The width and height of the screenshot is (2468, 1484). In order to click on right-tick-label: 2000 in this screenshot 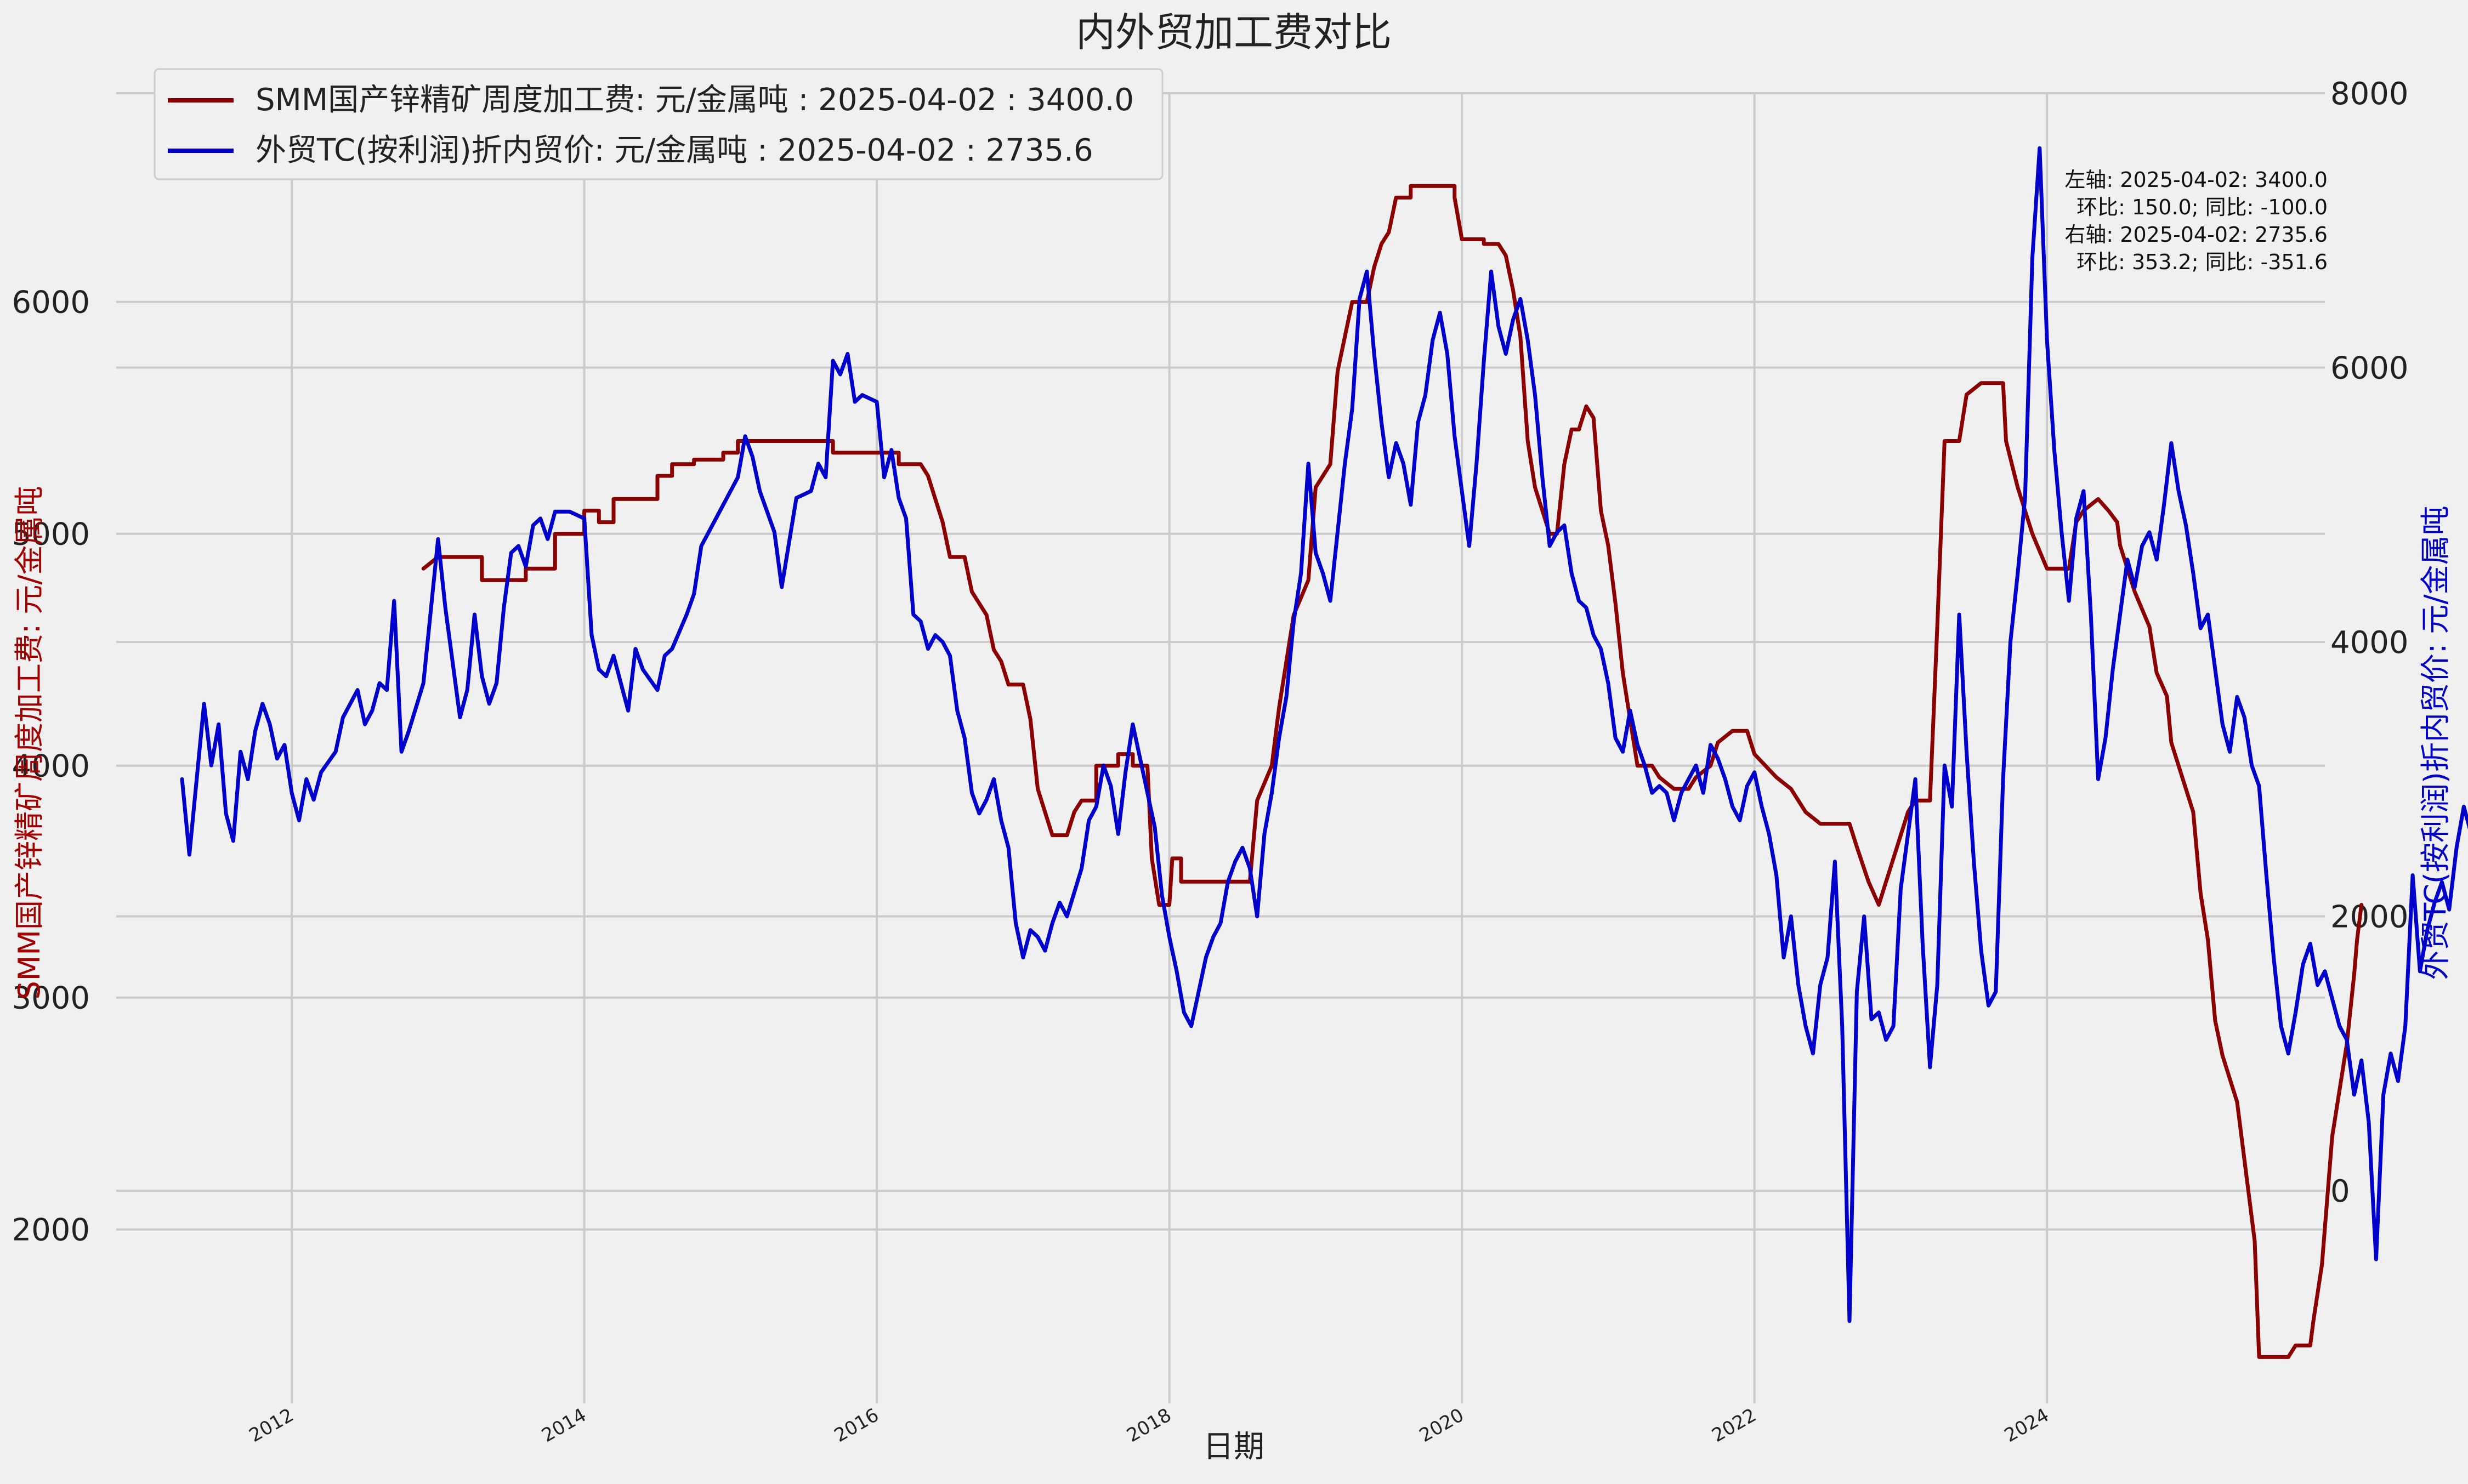, I will do `click(2369, 917)`.